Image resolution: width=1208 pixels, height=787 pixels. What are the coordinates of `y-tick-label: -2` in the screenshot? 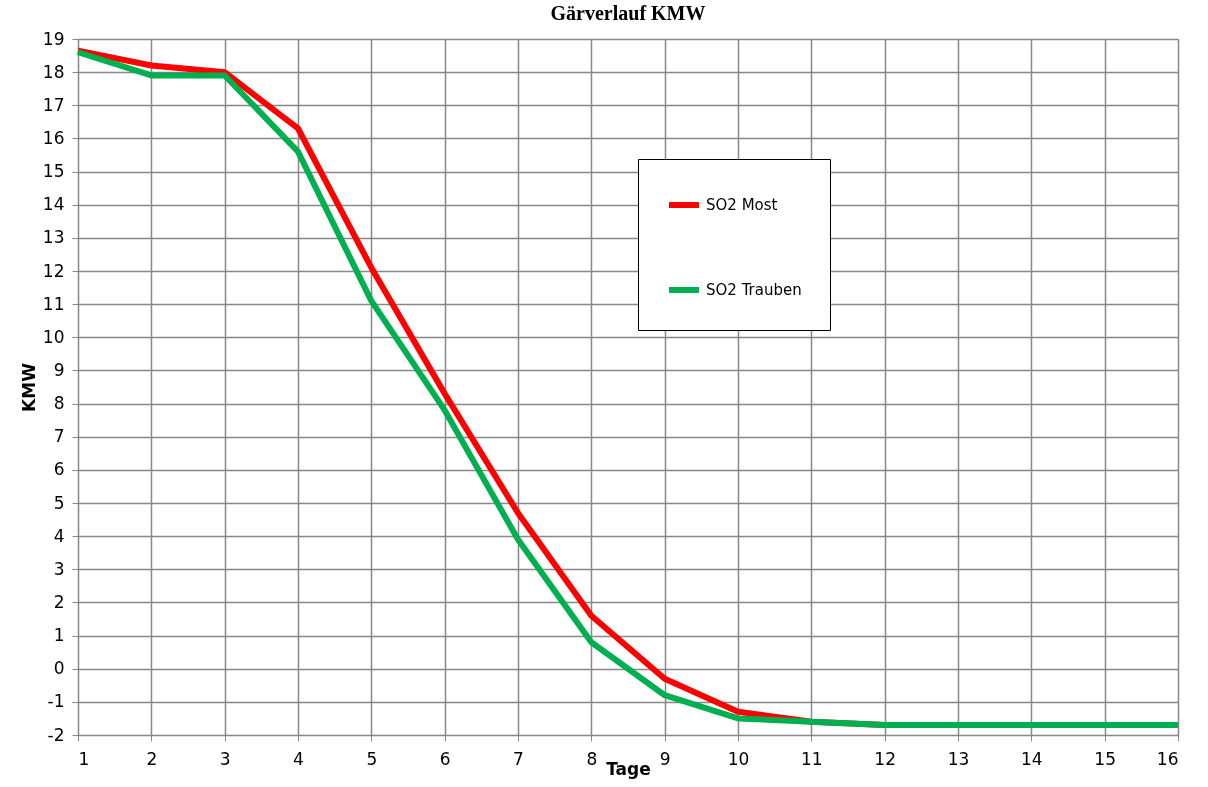 It's located at (56, 734).